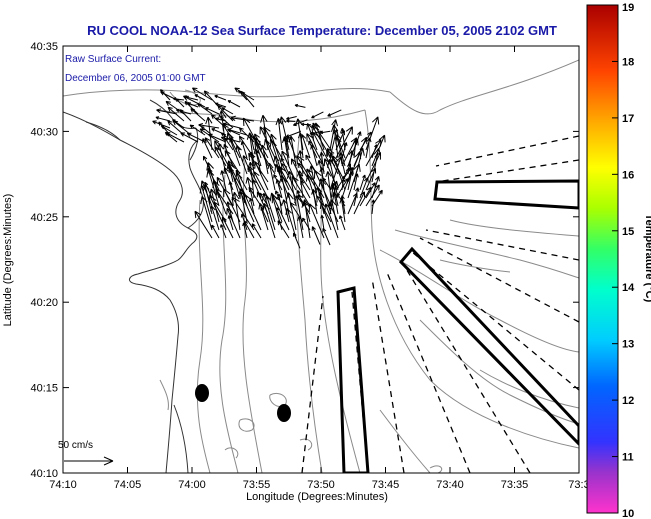 The width and height of the screenshot is (651, 519). I want to click on current-vectors, so click(269, 168).